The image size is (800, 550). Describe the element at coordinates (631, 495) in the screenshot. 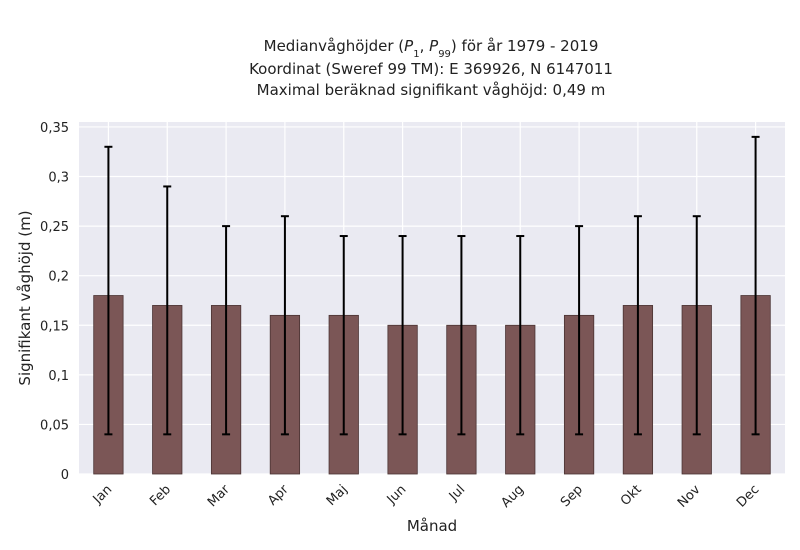

I see `x-tick-label-okt: Okt` at that location.